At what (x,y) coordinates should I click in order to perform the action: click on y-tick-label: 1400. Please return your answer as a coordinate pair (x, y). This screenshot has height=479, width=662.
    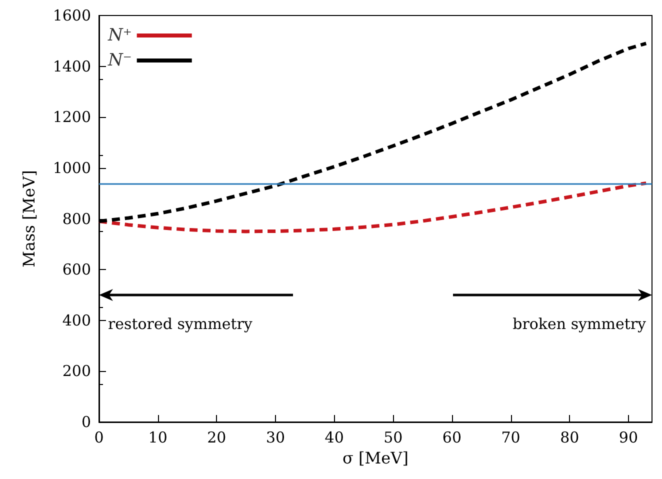
    Looking at the image, I should click on (71, 66).